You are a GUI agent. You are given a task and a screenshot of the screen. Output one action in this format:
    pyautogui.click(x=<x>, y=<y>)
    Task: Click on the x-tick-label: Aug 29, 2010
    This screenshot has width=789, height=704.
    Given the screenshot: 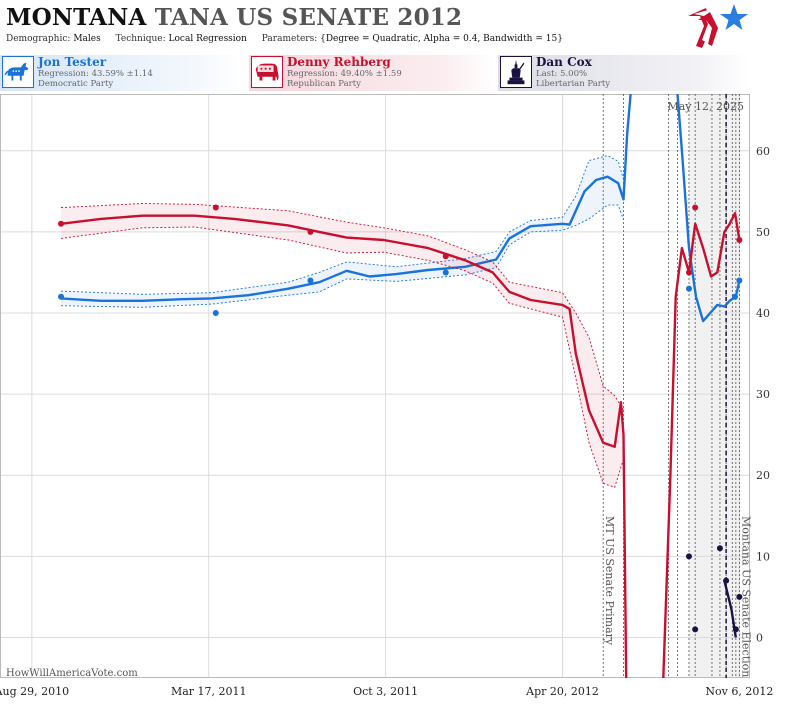 What is the action you would take?
    pyautogui.click(x=34, y=691)
    